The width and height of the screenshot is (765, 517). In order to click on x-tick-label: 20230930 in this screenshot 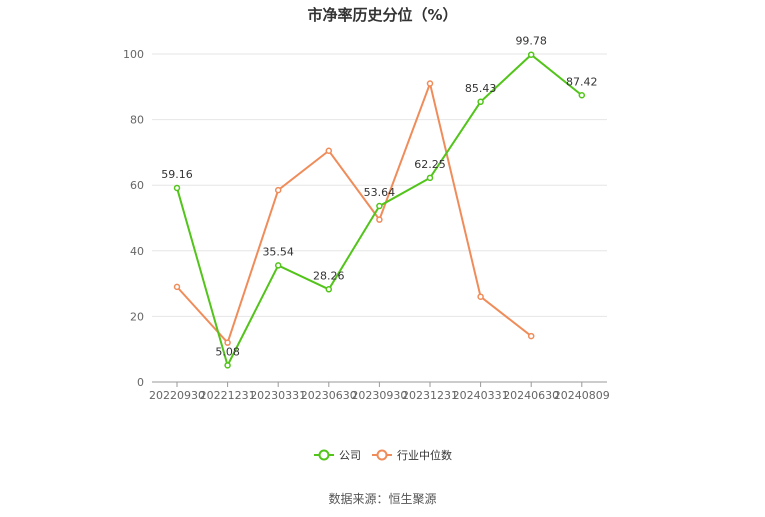, I will do `click(379, 395)`.